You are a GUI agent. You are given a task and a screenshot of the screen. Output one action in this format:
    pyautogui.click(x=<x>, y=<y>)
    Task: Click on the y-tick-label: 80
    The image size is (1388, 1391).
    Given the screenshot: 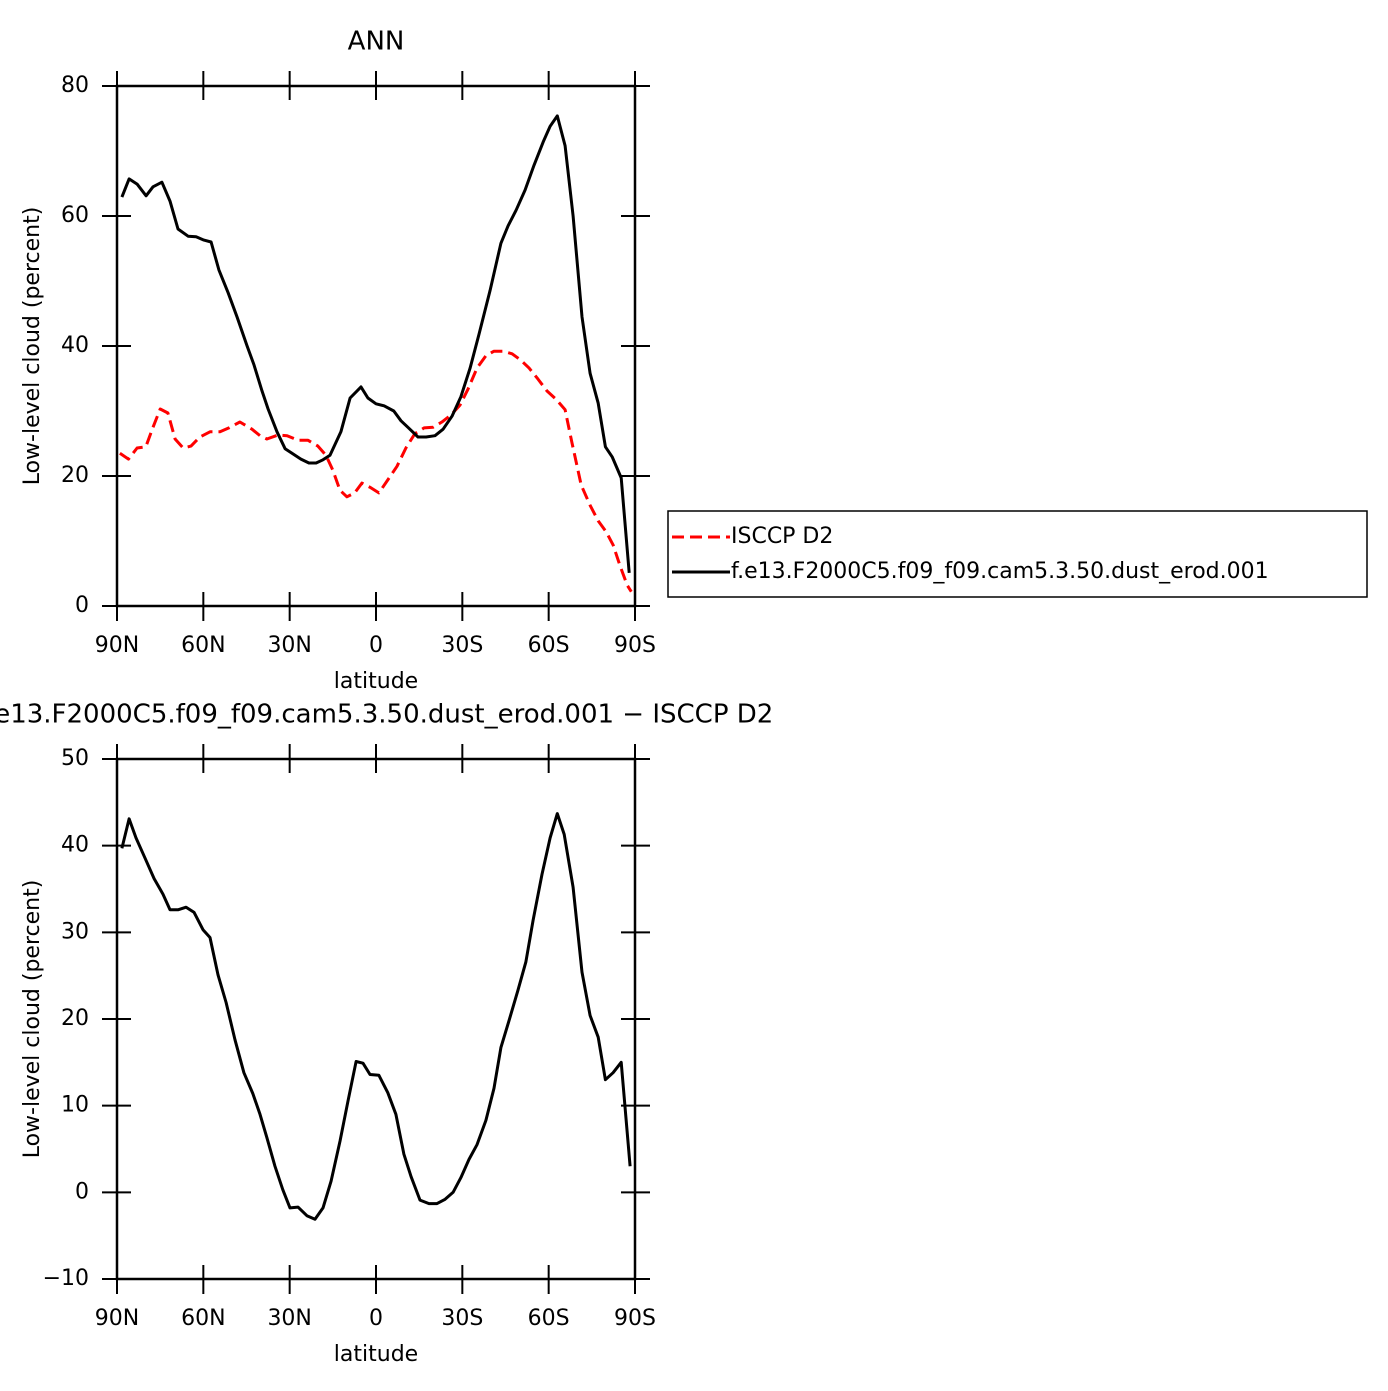 What is the action you would take?
    pyautogui.click(x=75, y=85)
    